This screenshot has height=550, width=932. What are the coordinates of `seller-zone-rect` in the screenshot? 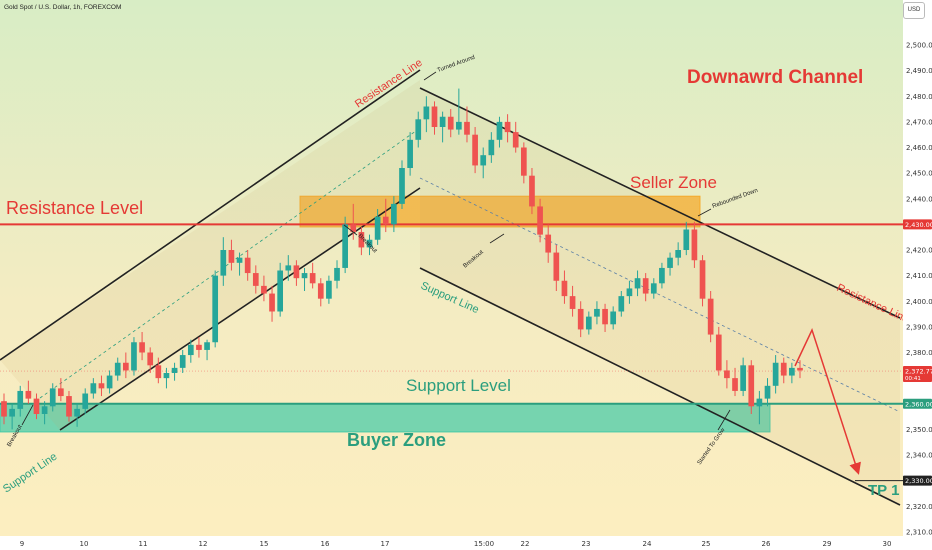 It's located at (500, 211).